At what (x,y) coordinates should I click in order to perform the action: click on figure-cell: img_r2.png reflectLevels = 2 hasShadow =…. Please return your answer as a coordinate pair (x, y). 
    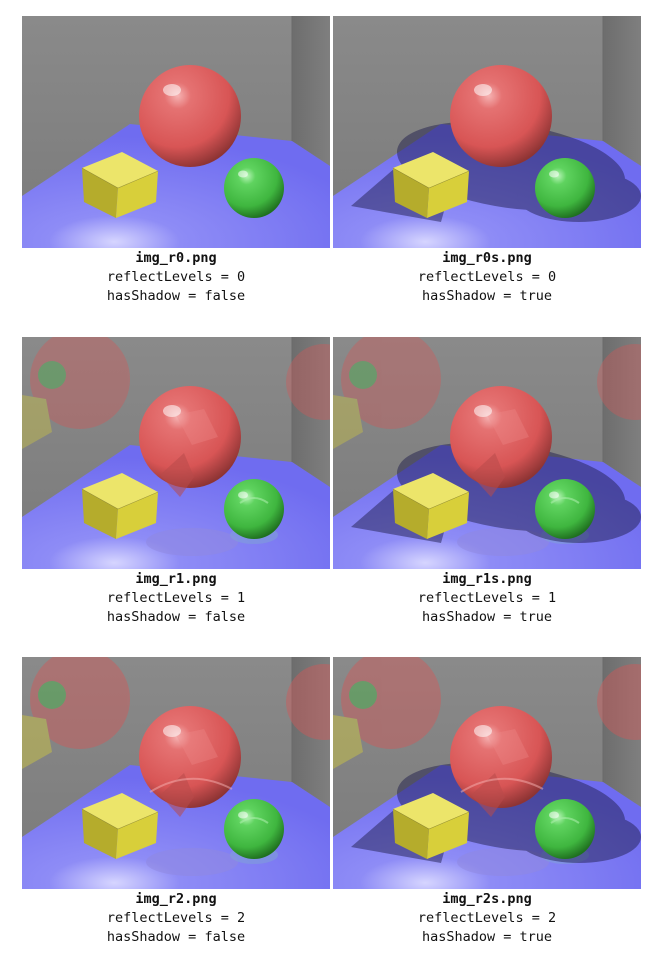
    Looking at the image, I should click on (176, 802).